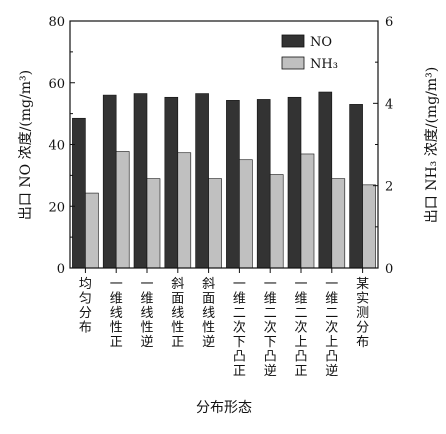  Describe the element at coordinates (389, 187) in the screenshot. I see `y-right-tick-label-1: 2` at that location.